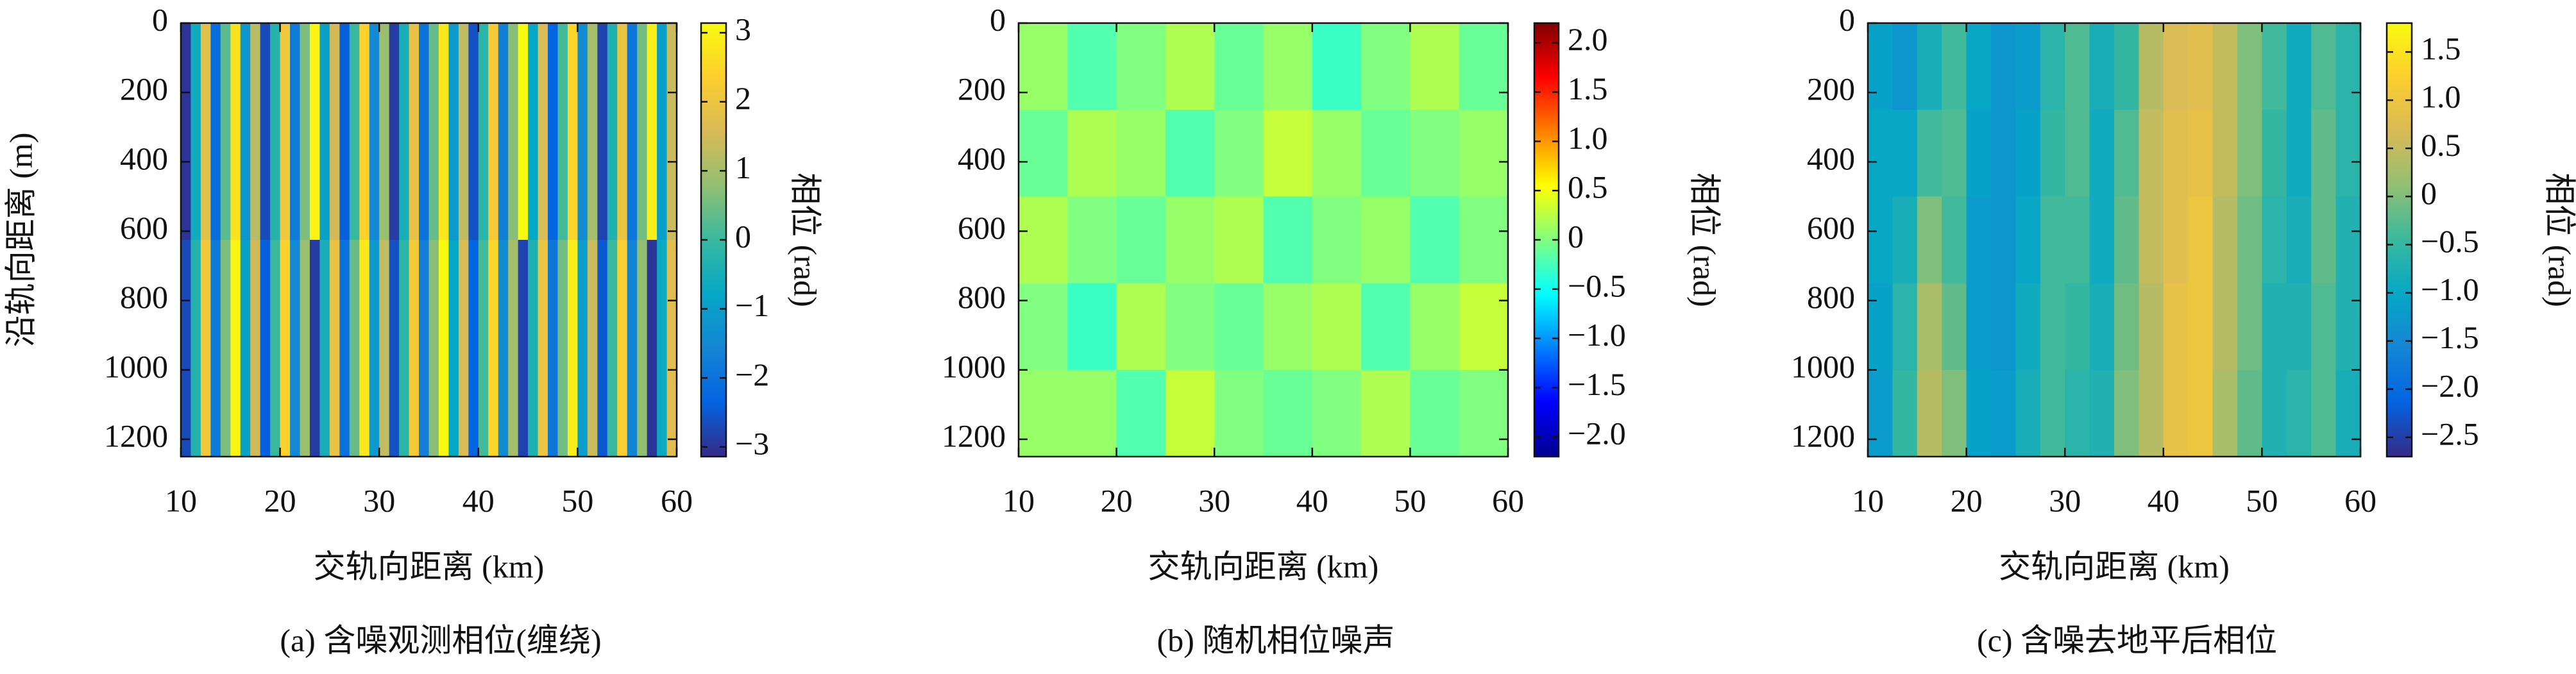  Describe the element at coordinates (1508, 500) in the screenshot. I see `x-tick-label: 60` at that location.